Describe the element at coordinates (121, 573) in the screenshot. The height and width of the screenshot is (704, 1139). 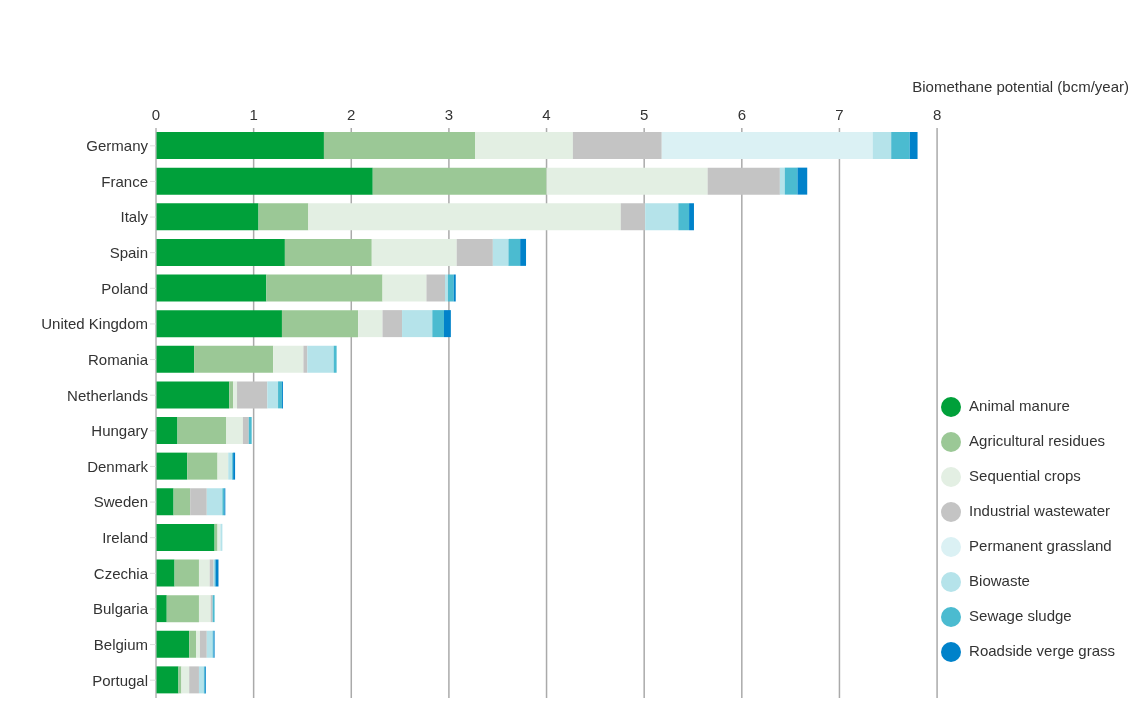
I see `y-tick-label: Czechia` at that location.